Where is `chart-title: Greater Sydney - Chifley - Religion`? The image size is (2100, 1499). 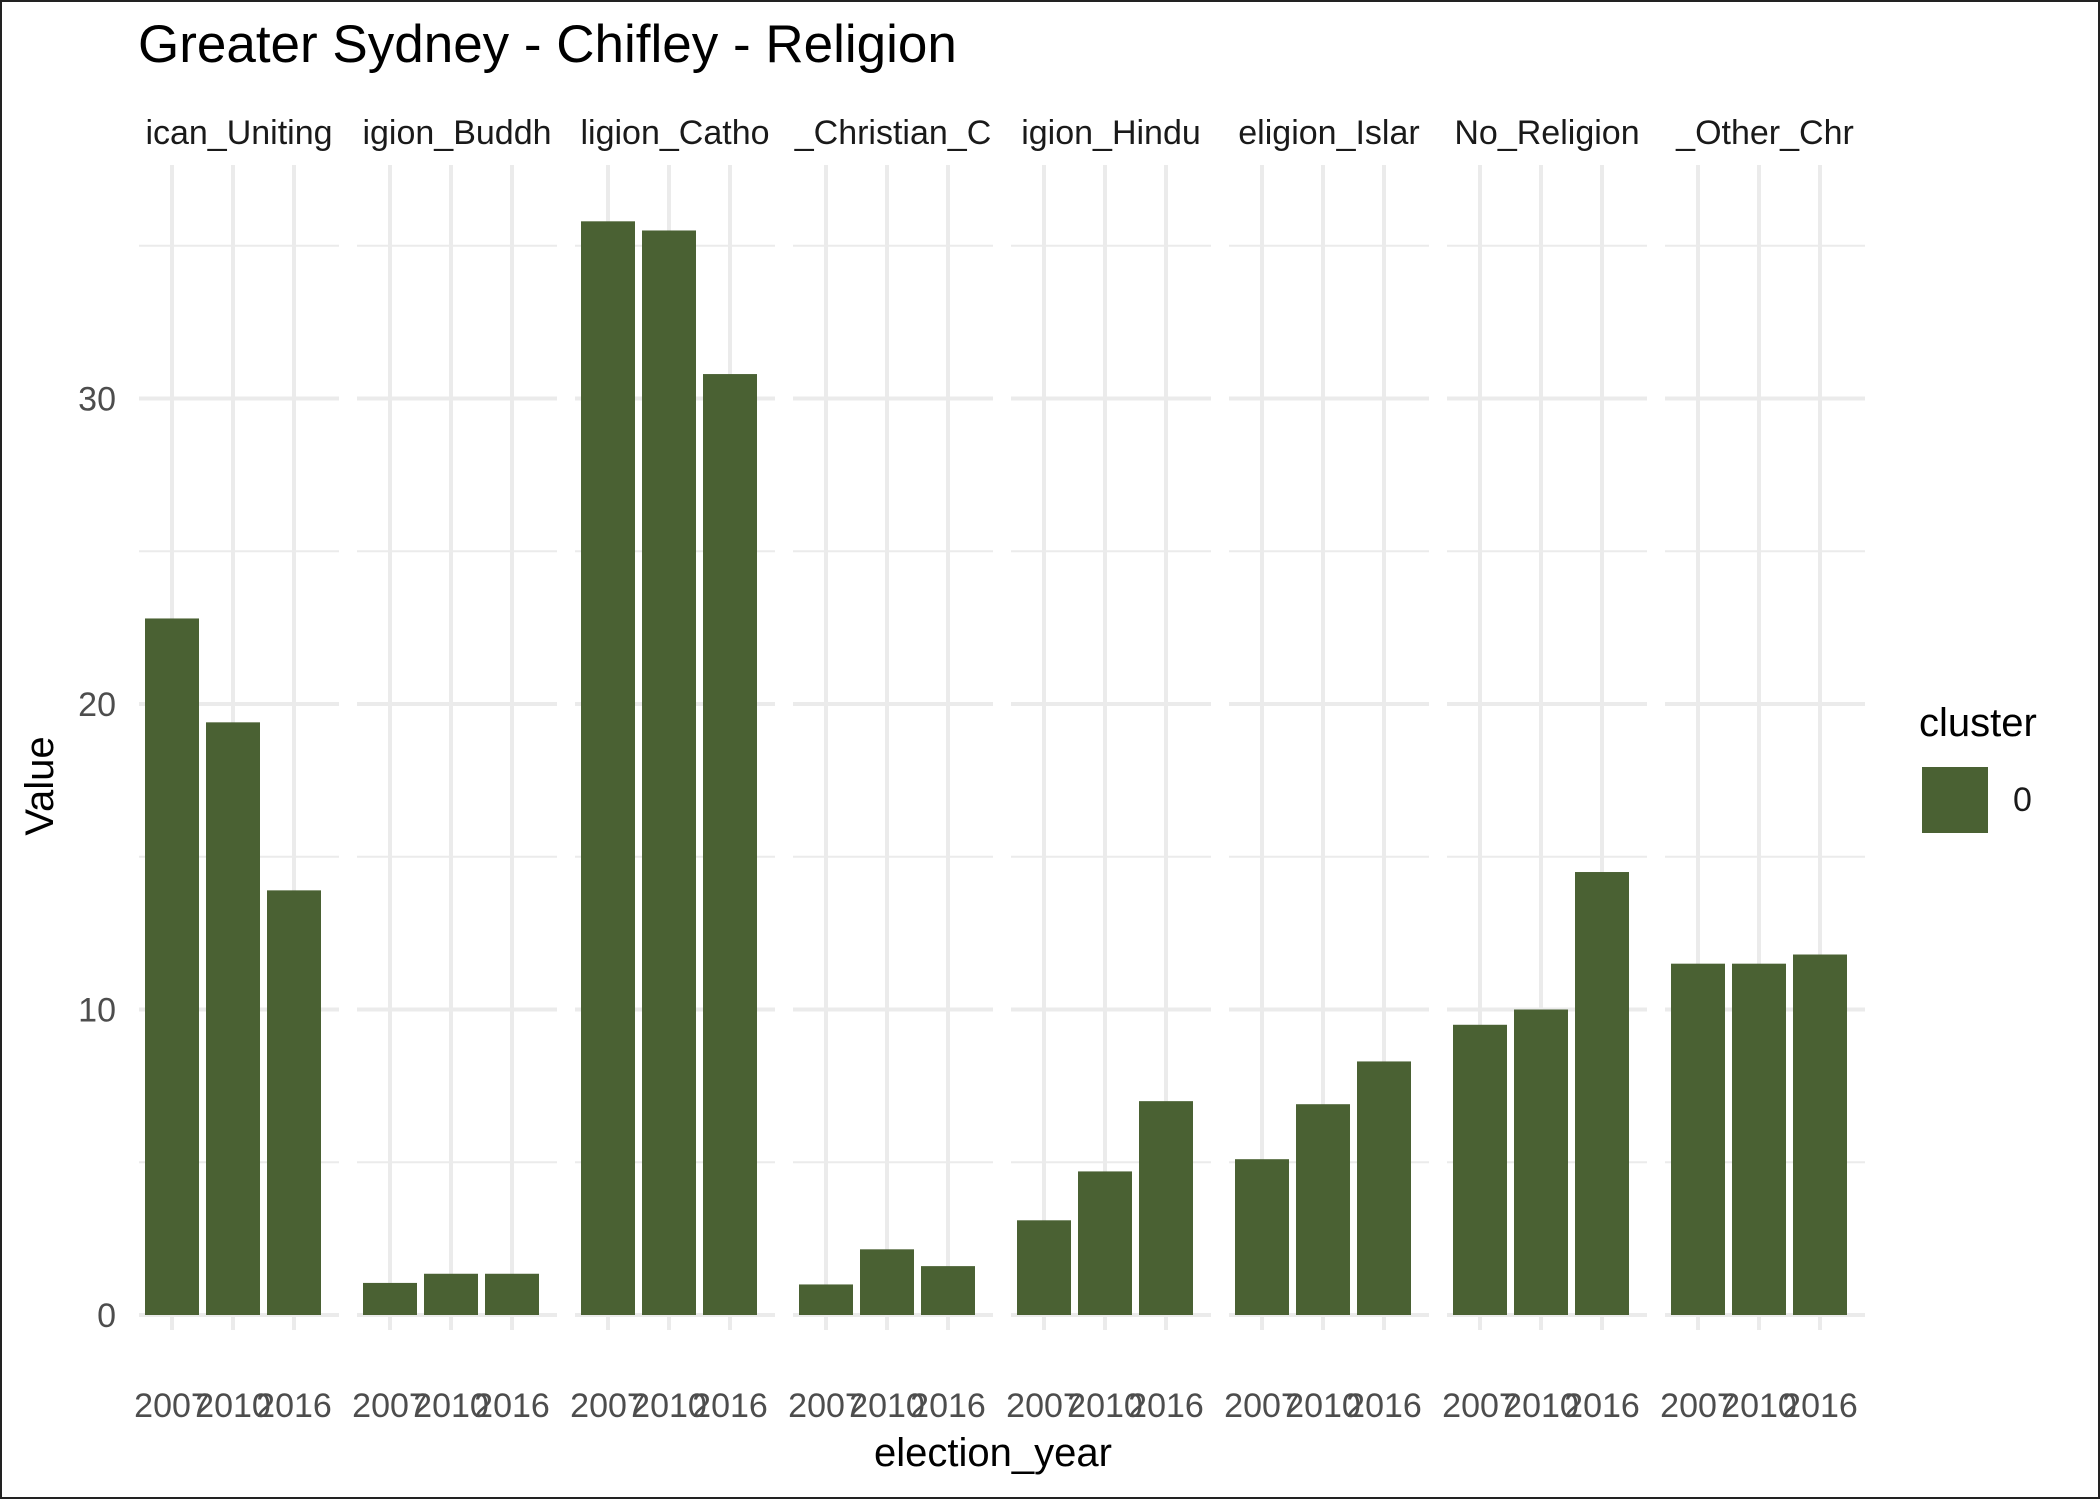
chart-title: Greater Sydney - Chifley - Religion is located at coordinates (547, 44).